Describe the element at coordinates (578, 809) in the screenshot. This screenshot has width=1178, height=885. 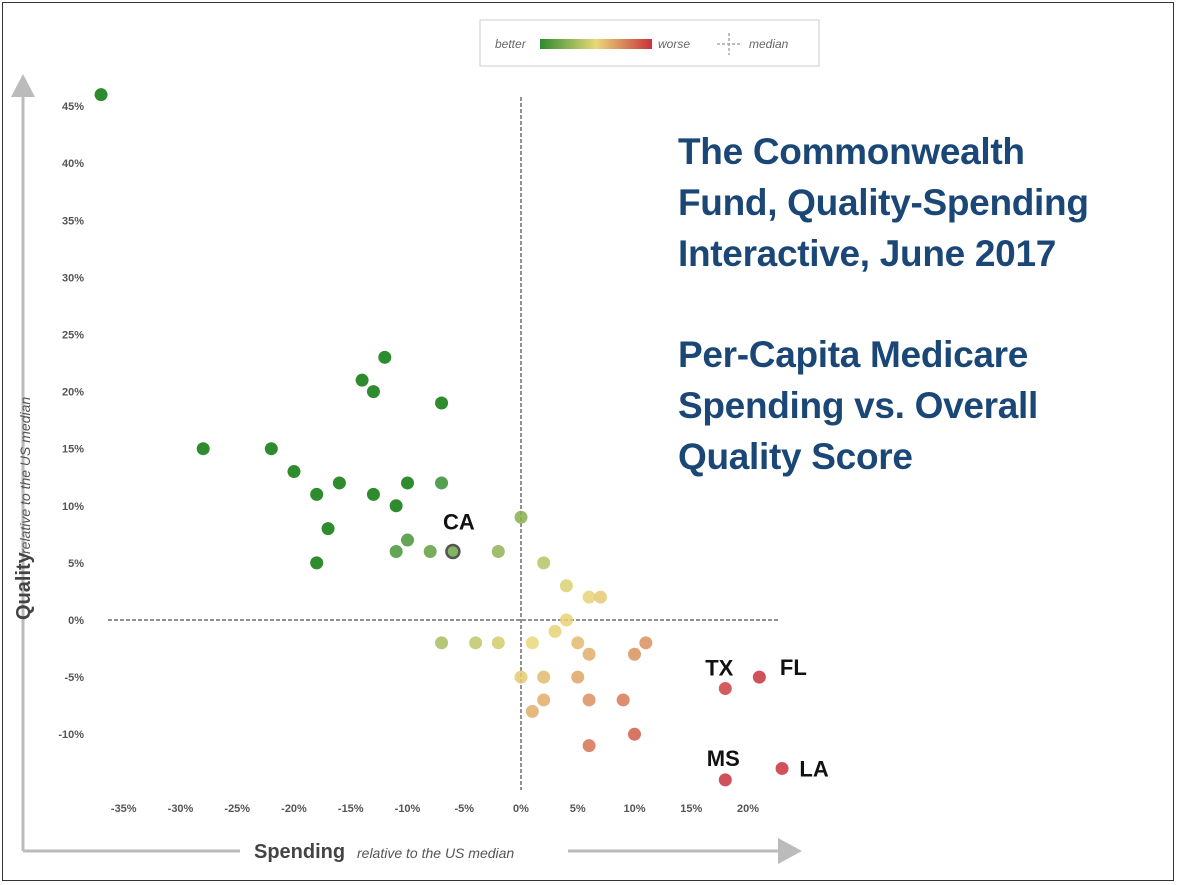
I see `x-tick-label: 5%` at that location.